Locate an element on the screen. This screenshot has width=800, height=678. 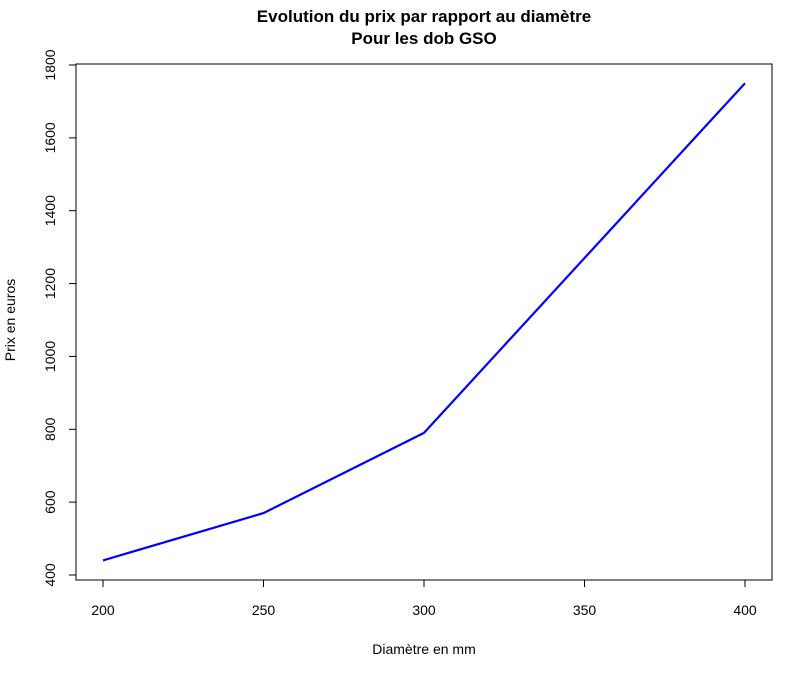
y-tick-label: 1200 is located at coordinates (50, 283).